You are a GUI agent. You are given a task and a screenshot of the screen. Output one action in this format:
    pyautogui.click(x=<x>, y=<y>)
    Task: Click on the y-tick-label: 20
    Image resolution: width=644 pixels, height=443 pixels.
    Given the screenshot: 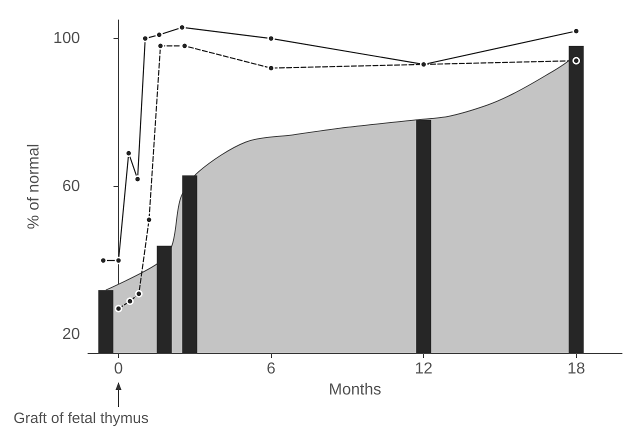 What is the action you would take?
    pyautogui.click(x=71, y=334)
    